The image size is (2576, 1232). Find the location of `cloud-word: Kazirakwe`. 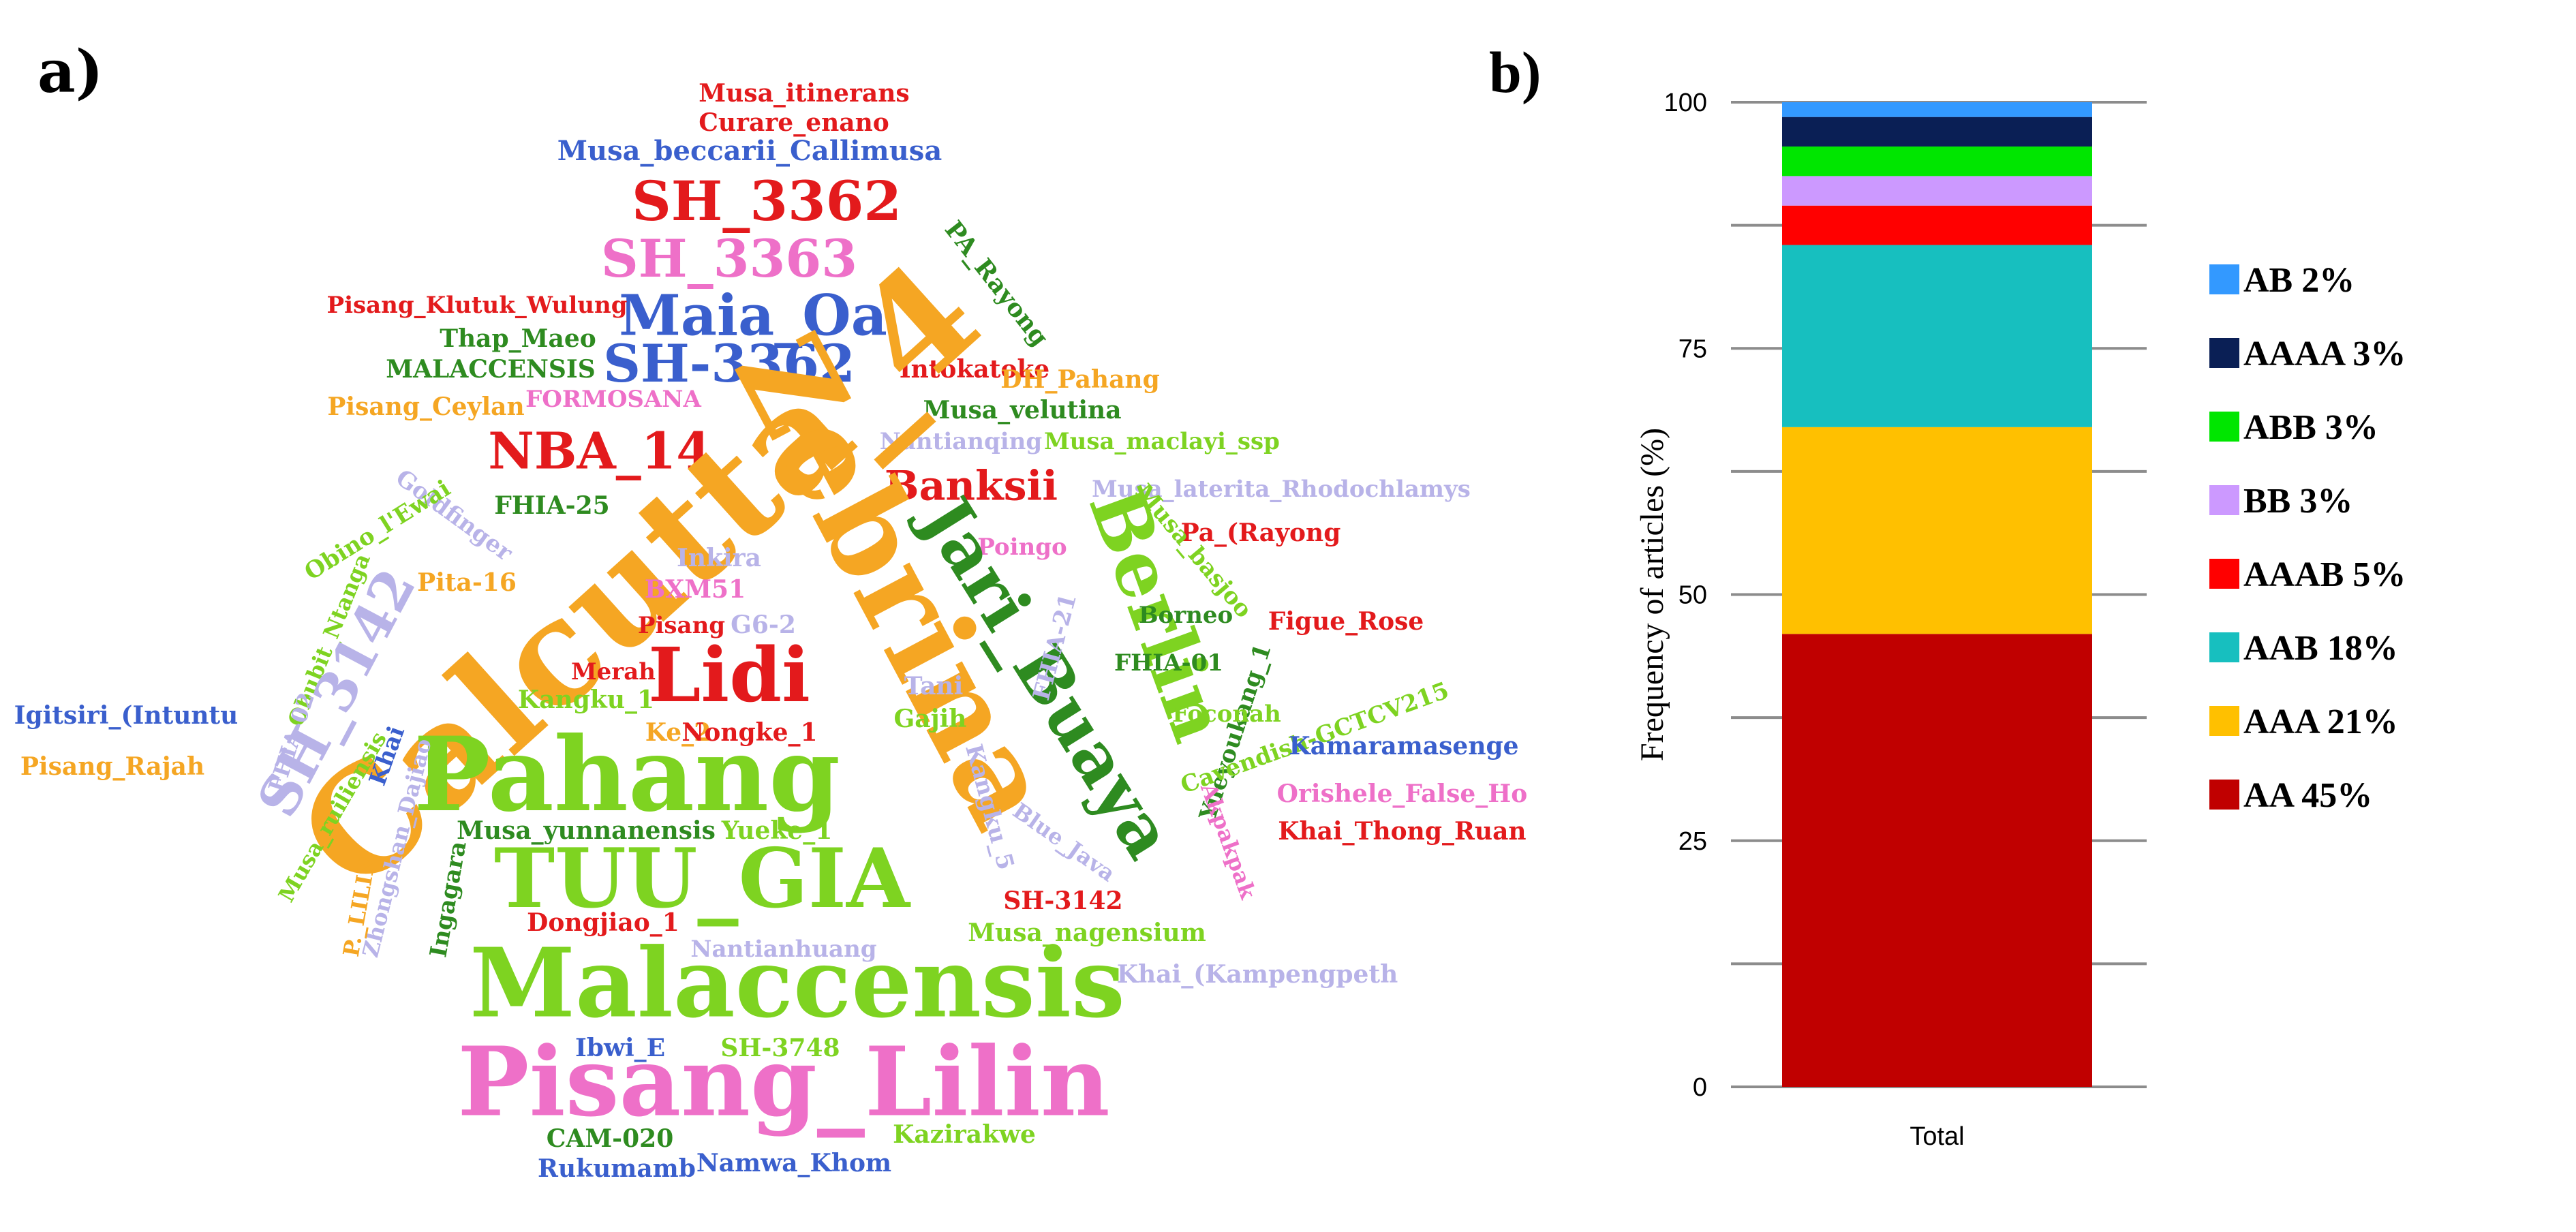

cloud-word: Kazirakwe is located at coordinates (964, 1134).